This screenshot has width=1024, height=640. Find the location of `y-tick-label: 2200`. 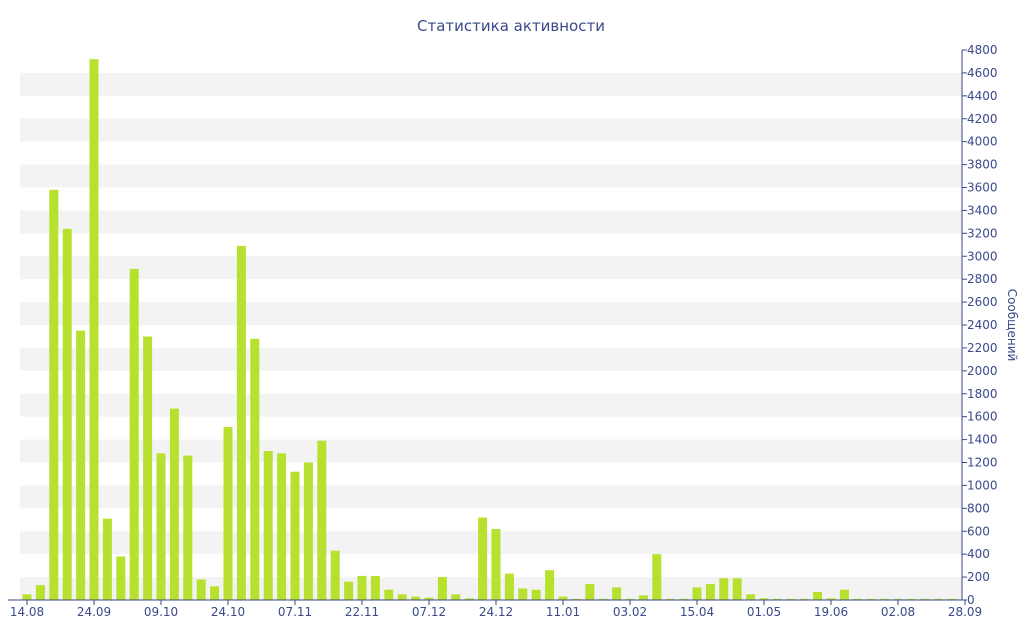

y-tick-label: 2200 is located at coordinates (982, 348).